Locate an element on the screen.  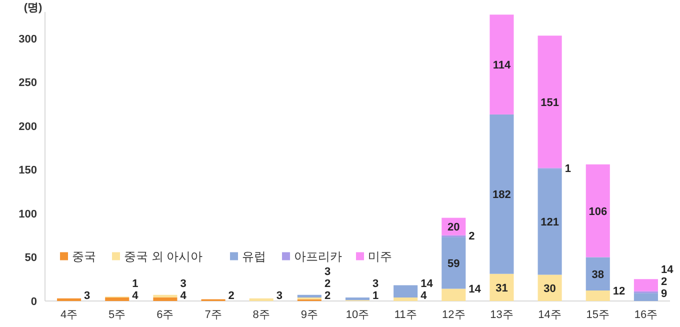
data-label: 20 is located at coordinates (454, 228).